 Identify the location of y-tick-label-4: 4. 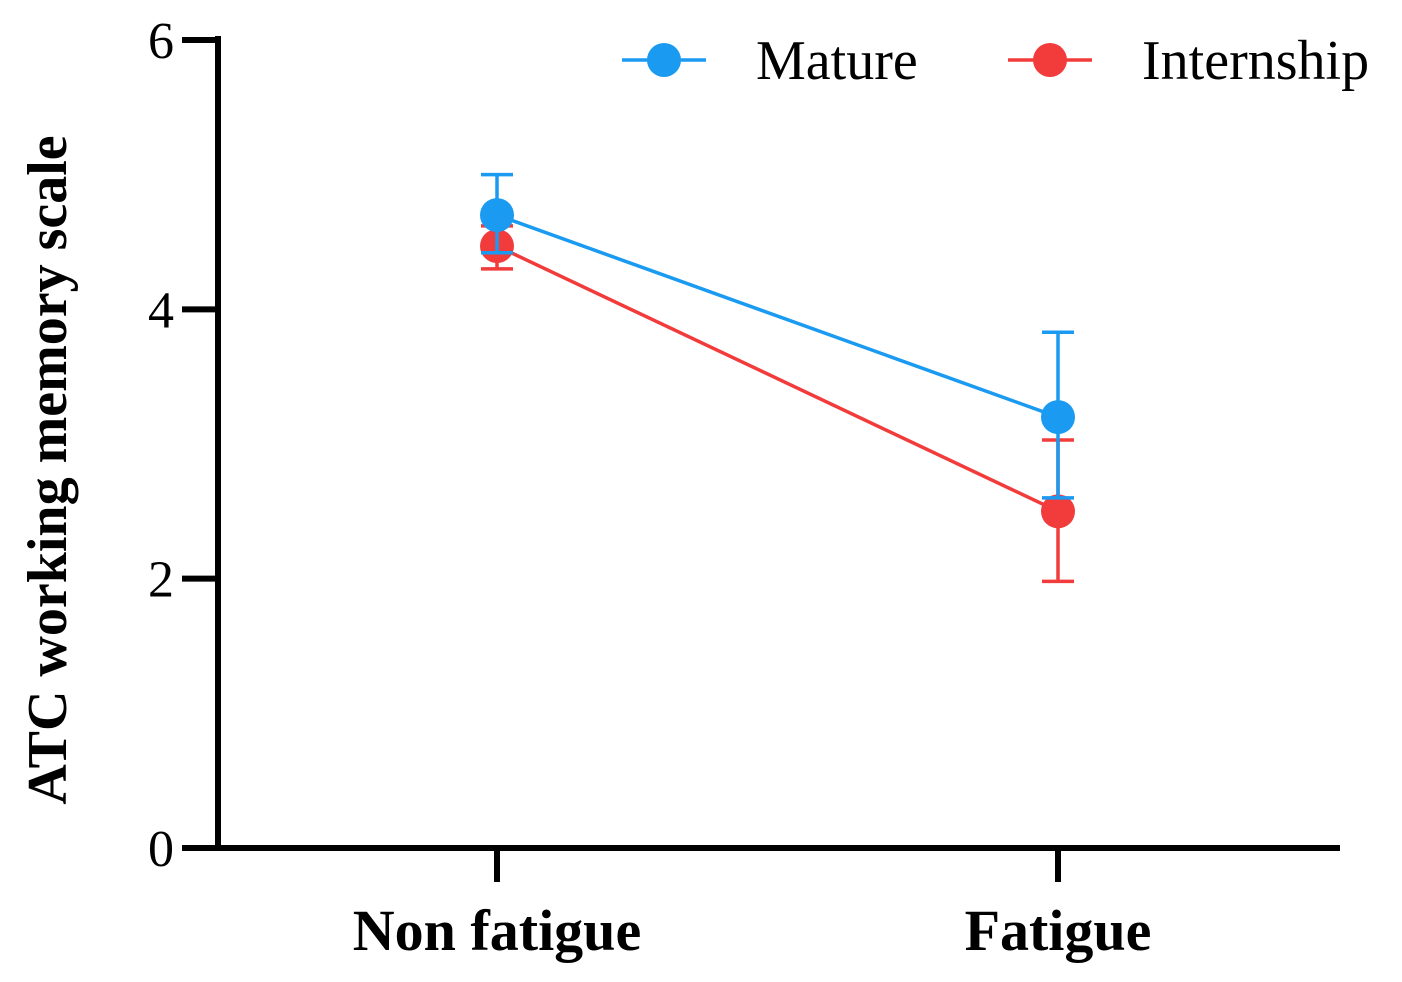
(161, 310).